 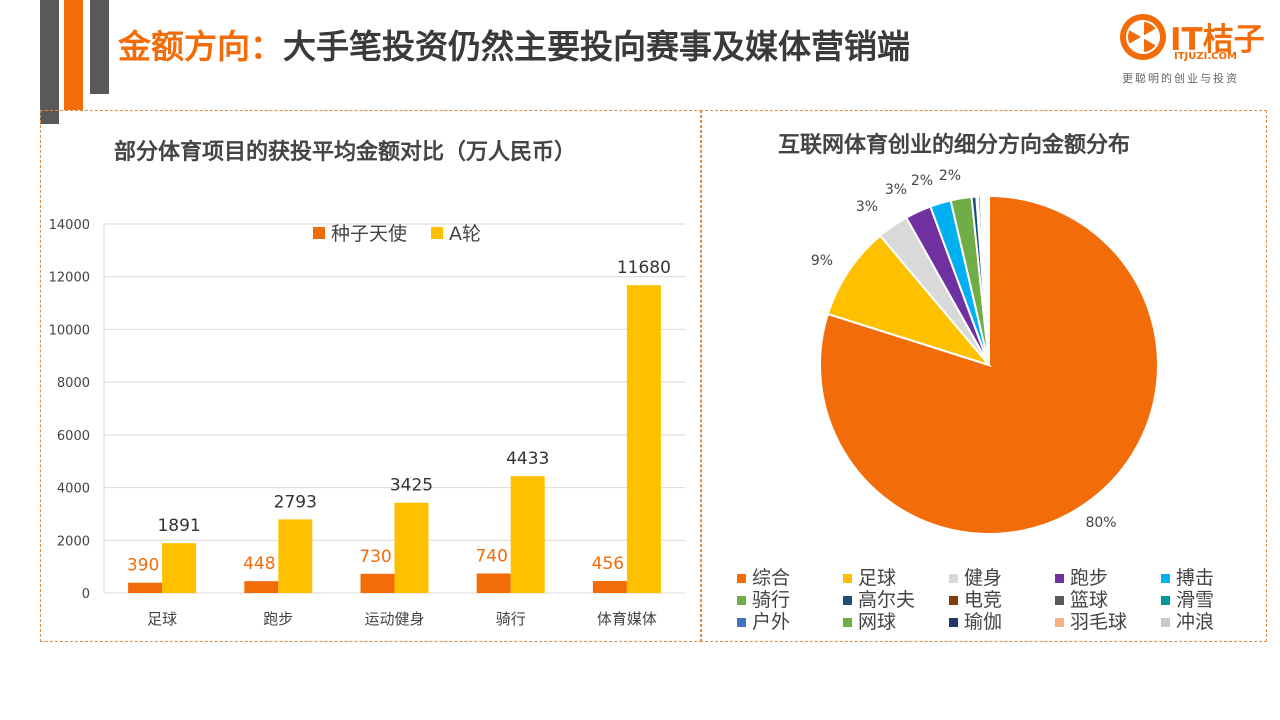 What do you see at coordinates (73, 489) in the screenshot?
I see `y-tick-label: 4000` at bounding box center [73, 489].